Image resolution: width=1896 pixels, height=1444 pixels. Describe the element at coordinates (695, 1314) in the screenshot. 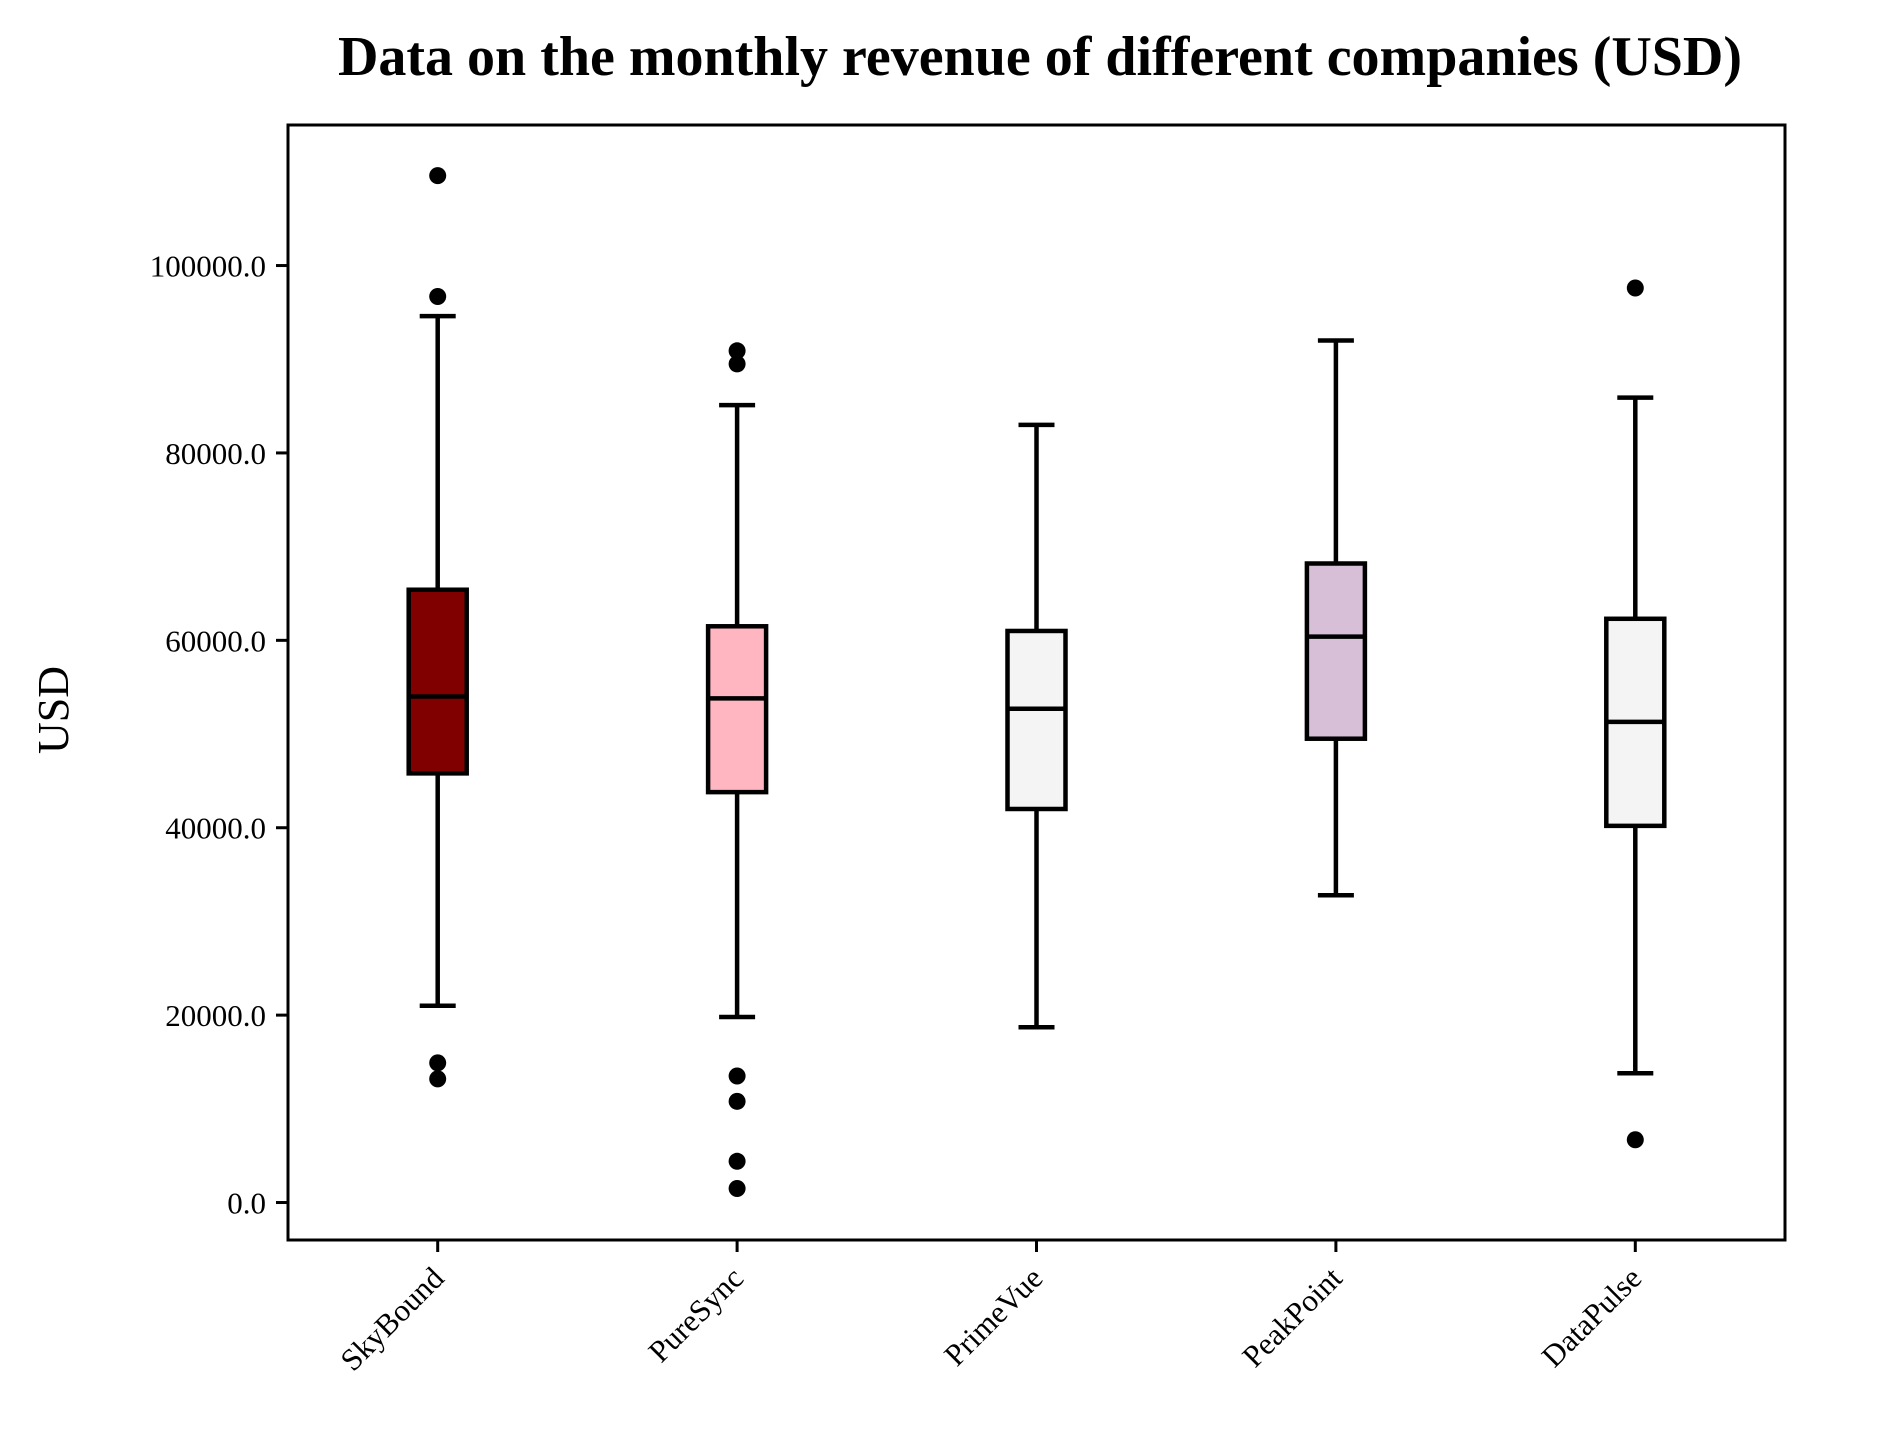

I see `x-tick-label: PureSync` at that location.